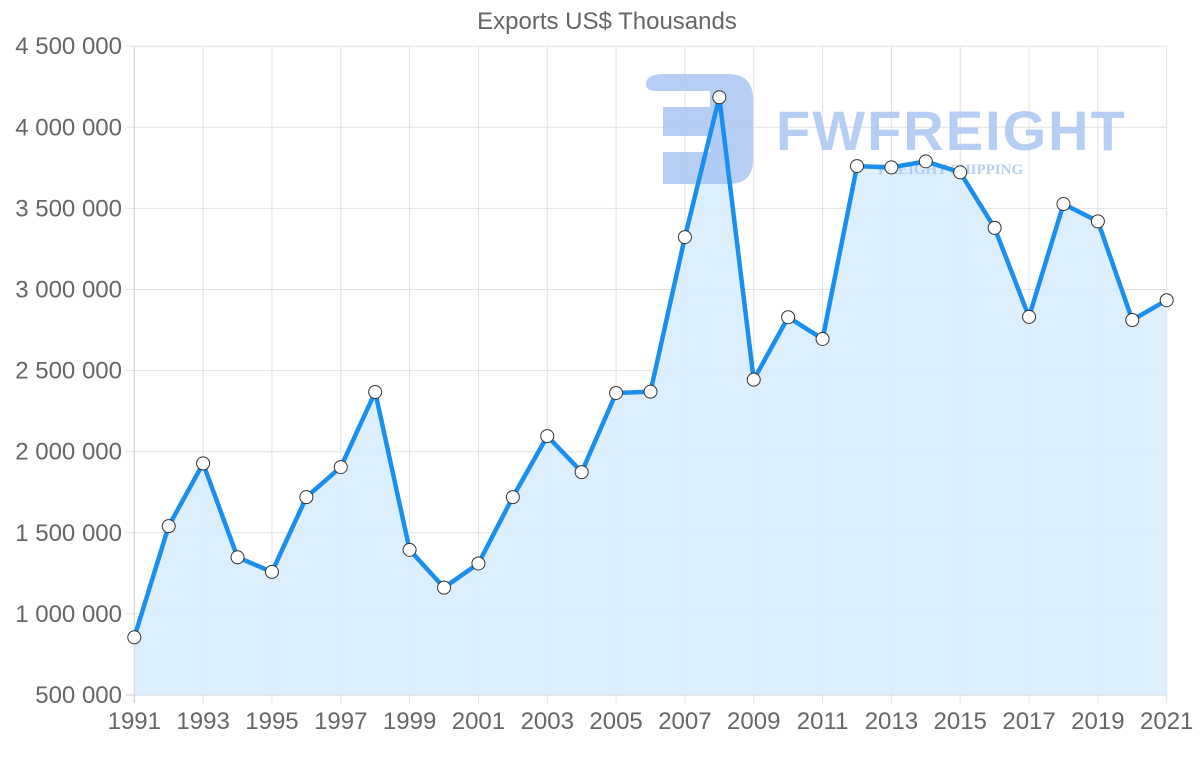 The width and height of the screenshot is (1200, 768). What do you see at coordinates (1166, 300) in the screenshot?
I see `data-point-marker: 2021: 2934000` at bounding box center [1166, 300].